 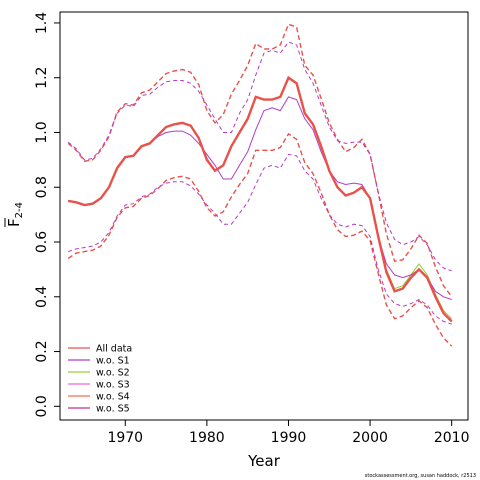 What do you see at coordinates (19, 210) in the screenshot?
I see `y-axis-label-sub: 2-4` at bounding box center [19, 210].